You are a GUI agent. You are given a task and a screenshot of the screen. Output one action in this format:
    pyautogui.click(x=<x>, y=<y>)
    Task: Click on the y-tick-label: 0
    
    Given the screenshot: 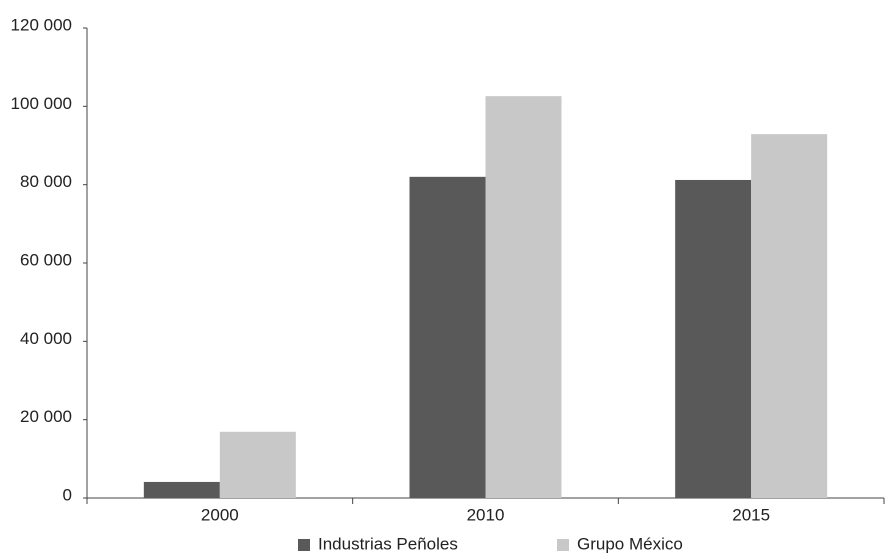 What is the action you would take?
    pyautogui.click(x=67, y=494)
    